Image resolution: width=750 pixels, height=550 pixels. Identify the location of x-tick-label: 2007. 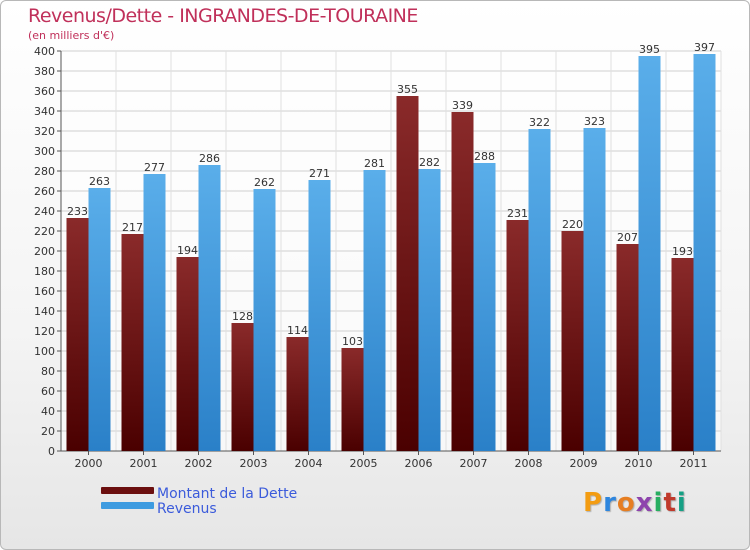
(474, 463).